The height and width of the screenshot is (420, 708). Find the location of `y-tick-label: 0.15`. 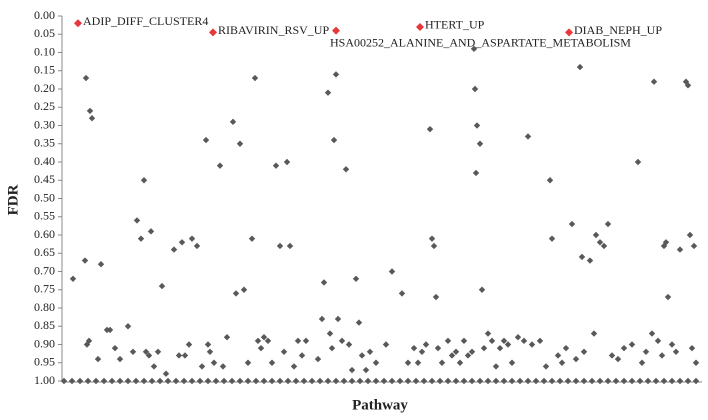

y-tick-label: 0.15 is located at coordinates (44, 70).